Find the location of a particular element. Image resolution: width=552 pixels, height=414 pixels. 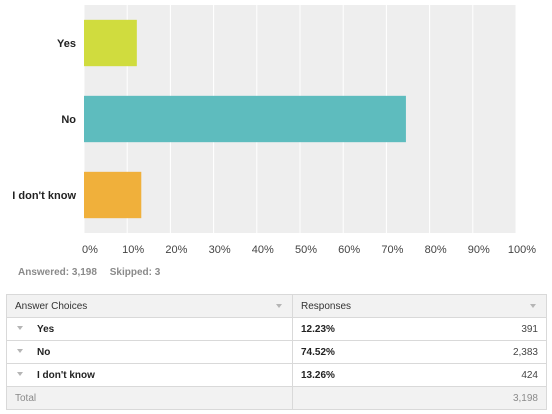

total-value: 3,198 is located at coordinates (419, 398).